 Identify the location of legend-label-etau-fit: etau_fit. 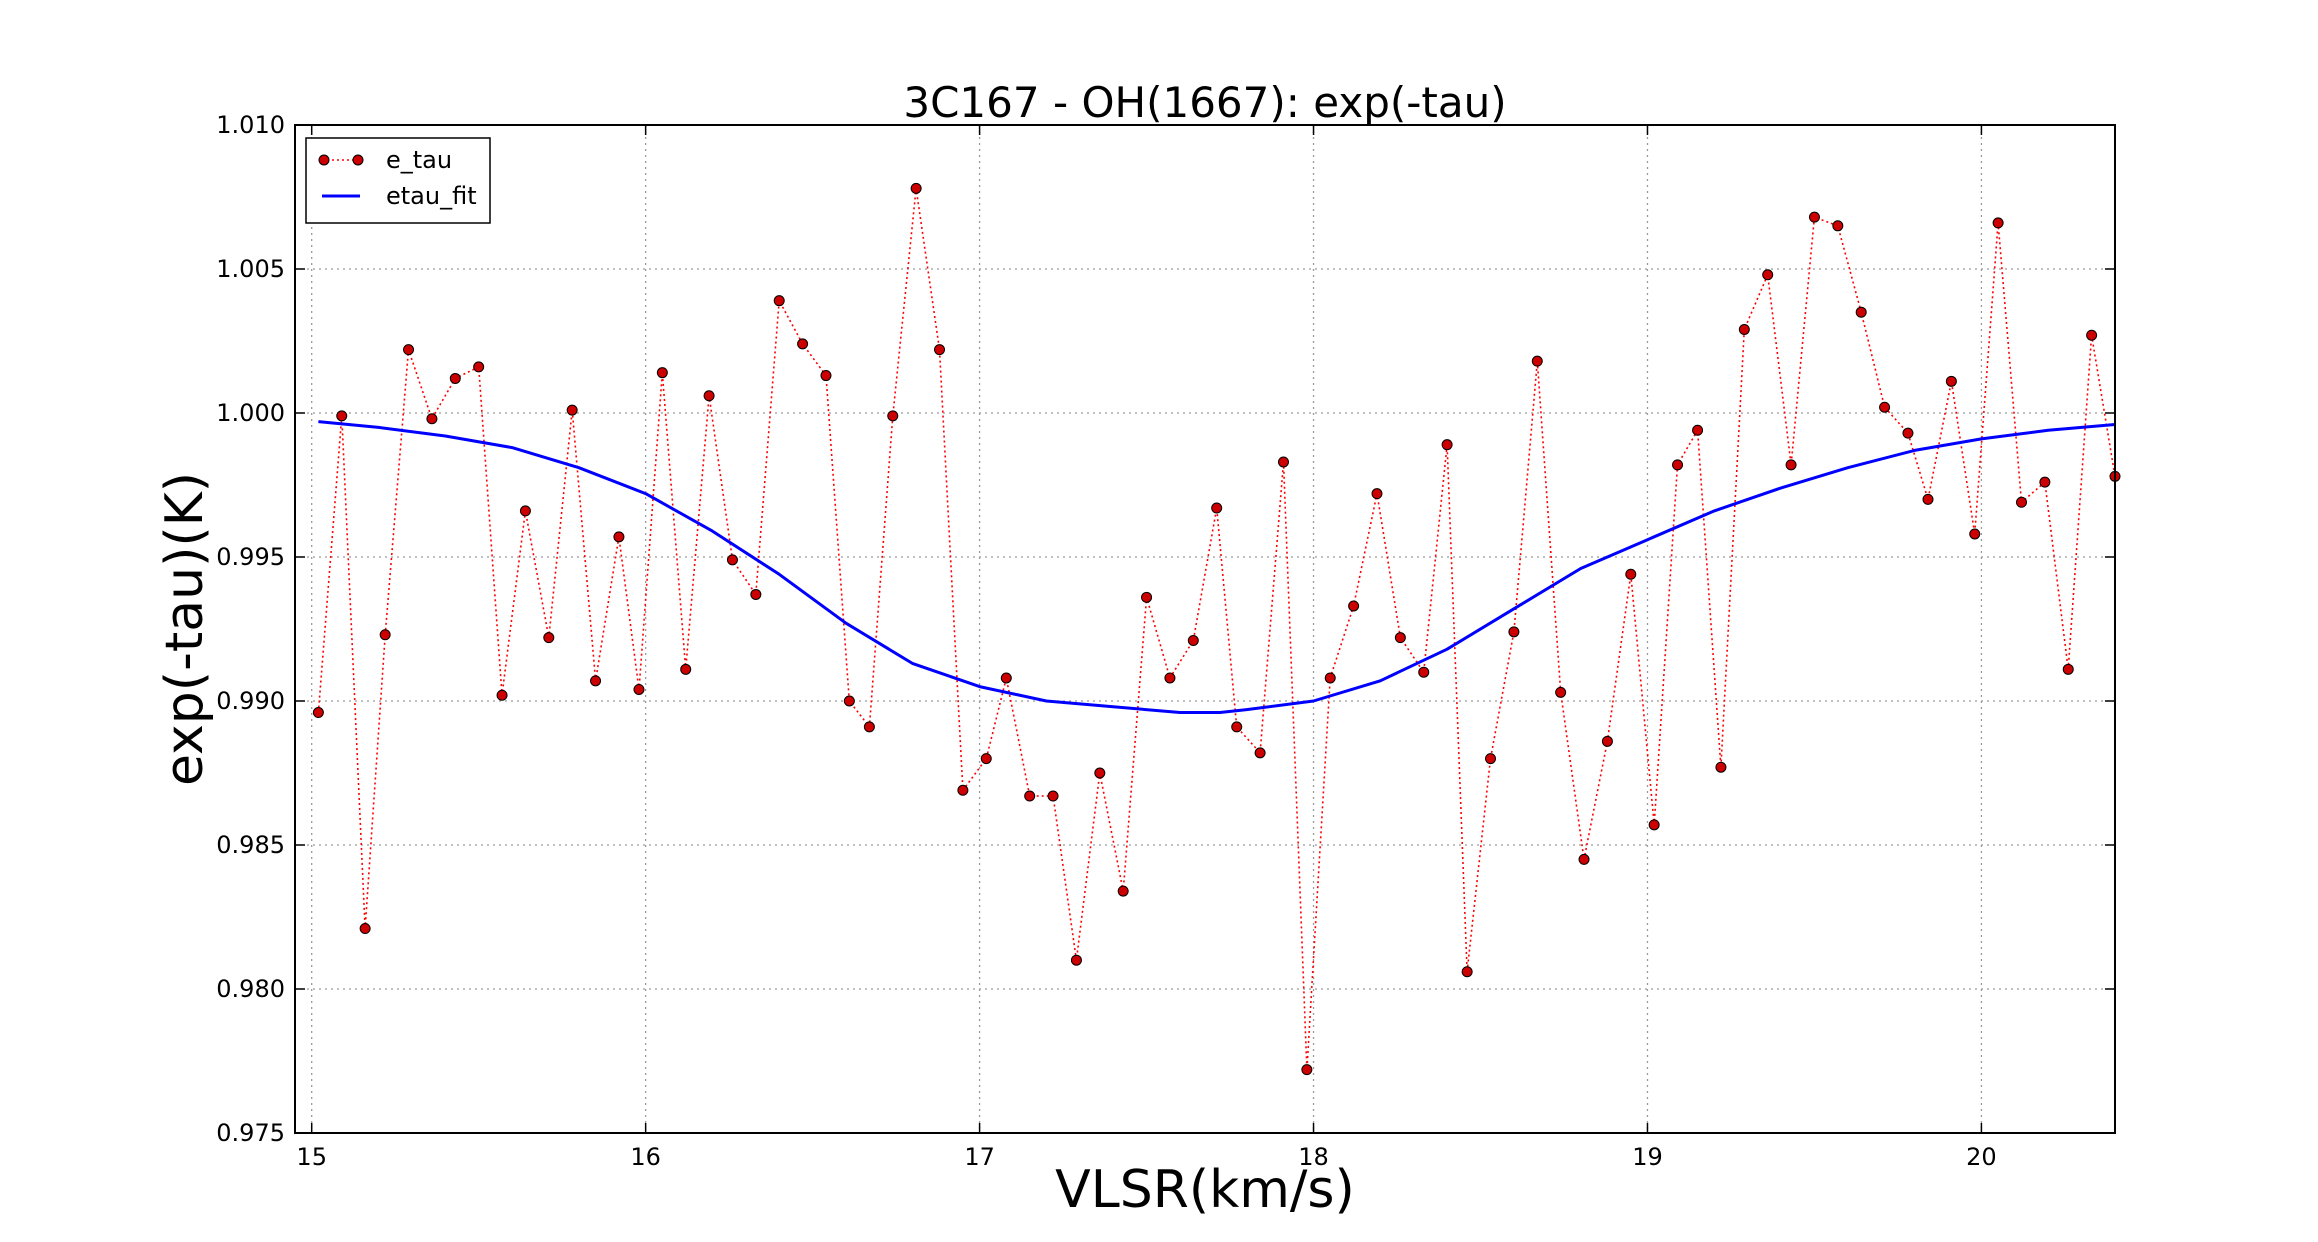
(431, 196).